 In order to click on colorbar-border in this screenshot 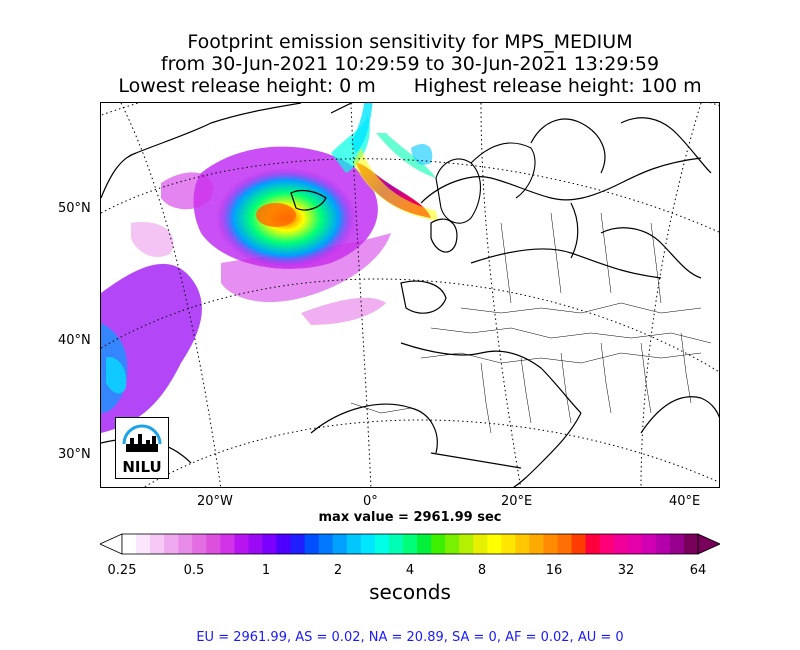, I will do `click(410, 544)`.